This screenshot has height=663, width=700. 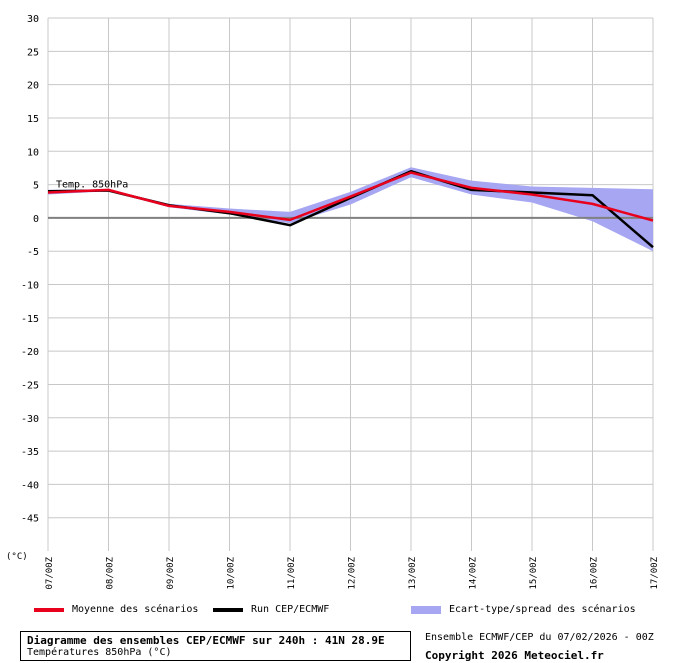 What do you see at coordinates (36, 219) in the screenshot?
I see `y-tick-label: 0` at bounding box center [36, 219].